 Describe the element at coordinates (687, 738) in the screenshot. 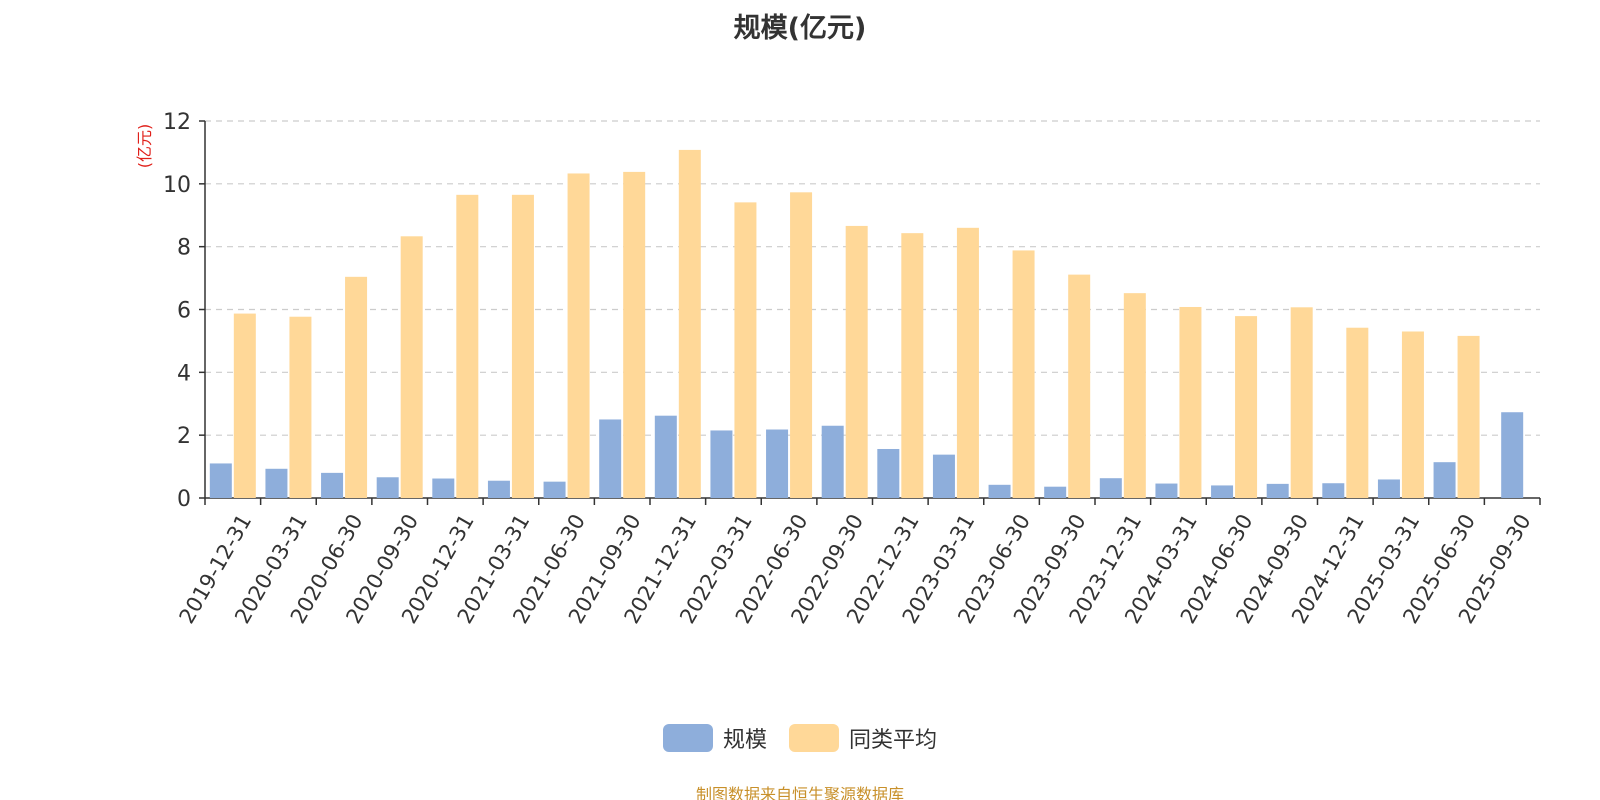

I see `legend-swatch-series1` at that location.